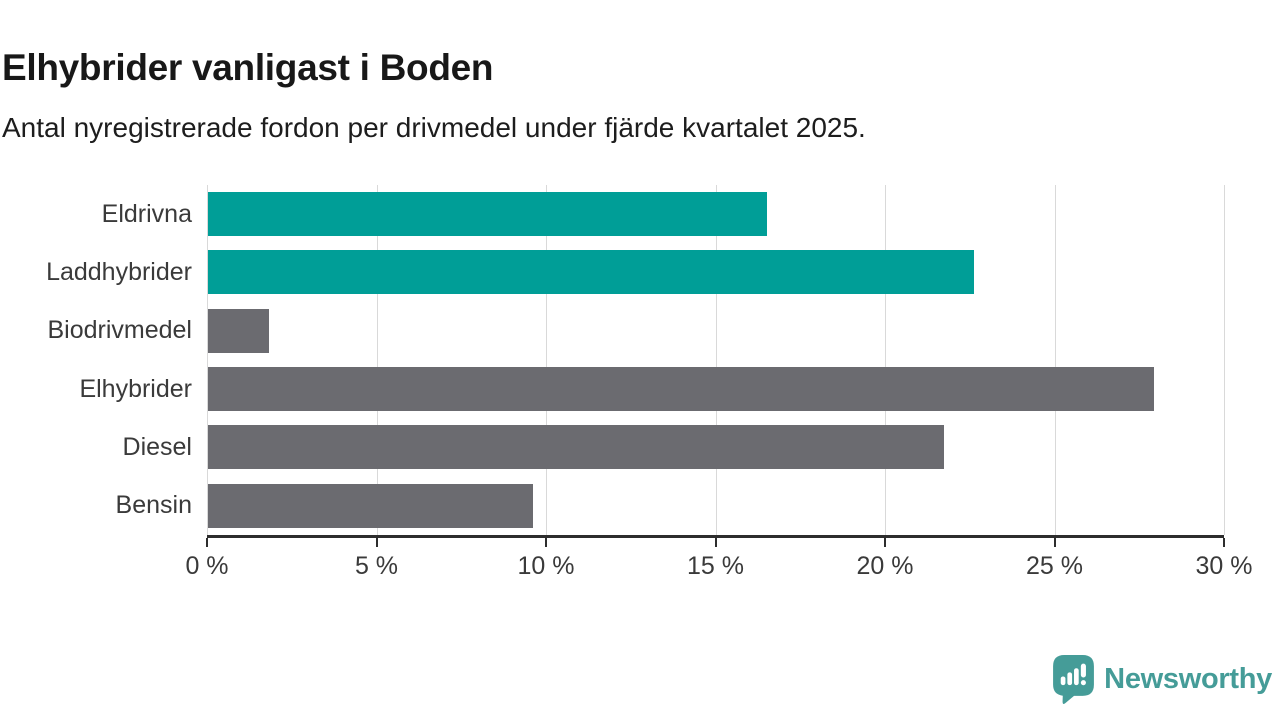  What do you see at coordinates (157, 446) in the screenshot?
I see `y-axis-category-label: Diesel` at bounding box center [157, 446].